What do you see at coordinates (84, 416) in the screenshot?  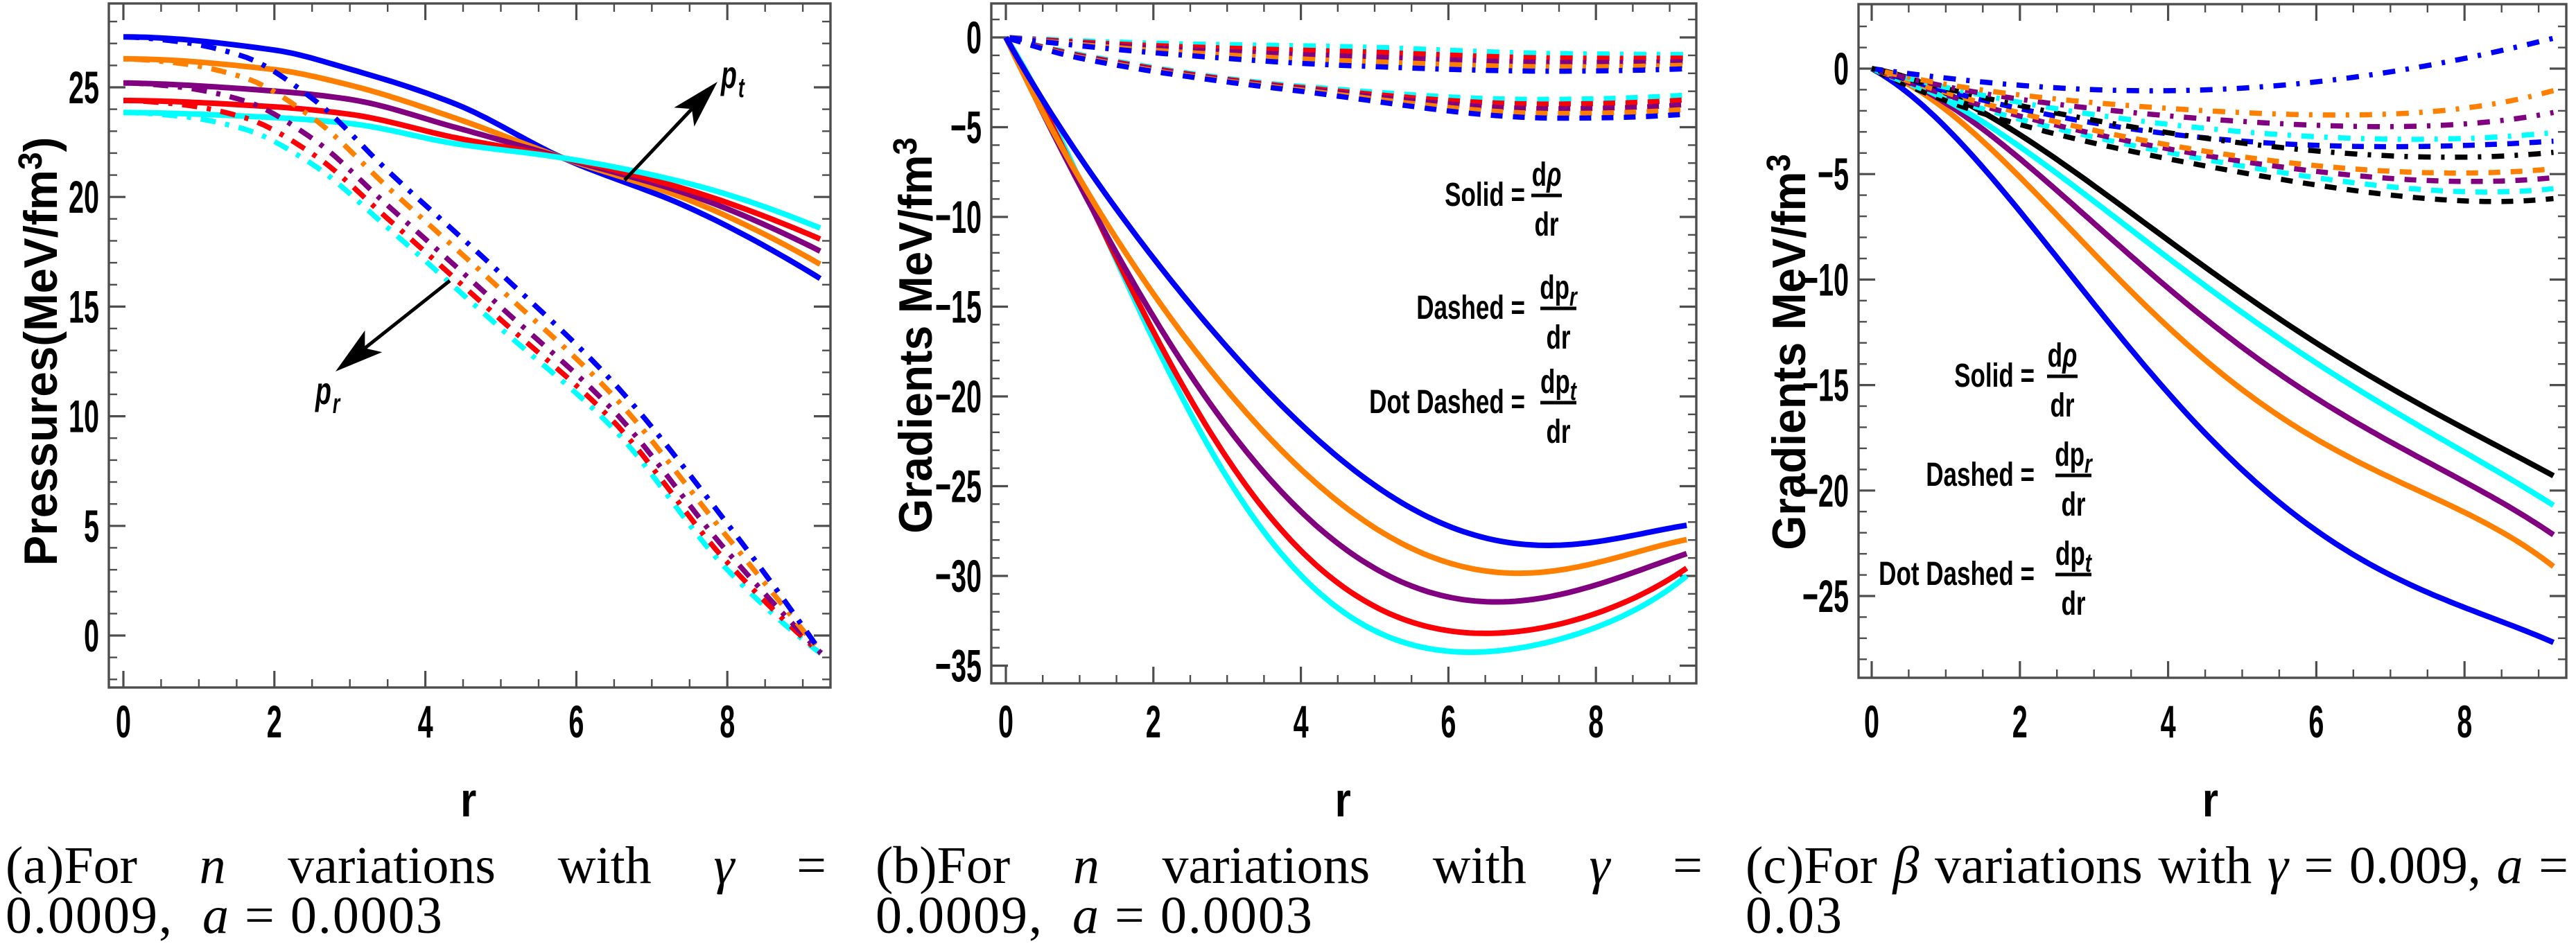 I see `svg-text: 10` at bounding box center [84, 416].